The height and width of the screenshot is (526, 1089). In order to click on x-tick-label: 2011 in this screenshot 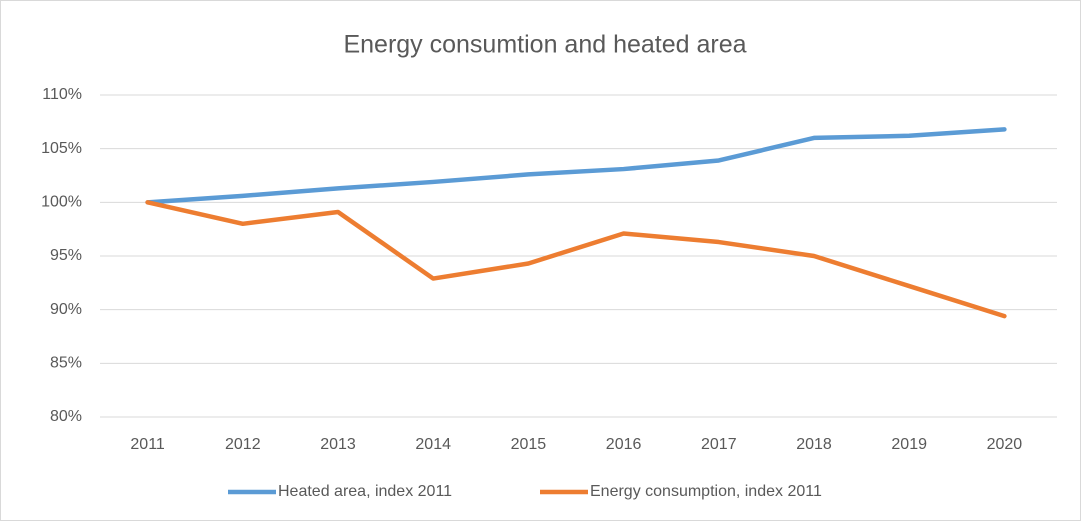, I will do `click(147, 444)`.